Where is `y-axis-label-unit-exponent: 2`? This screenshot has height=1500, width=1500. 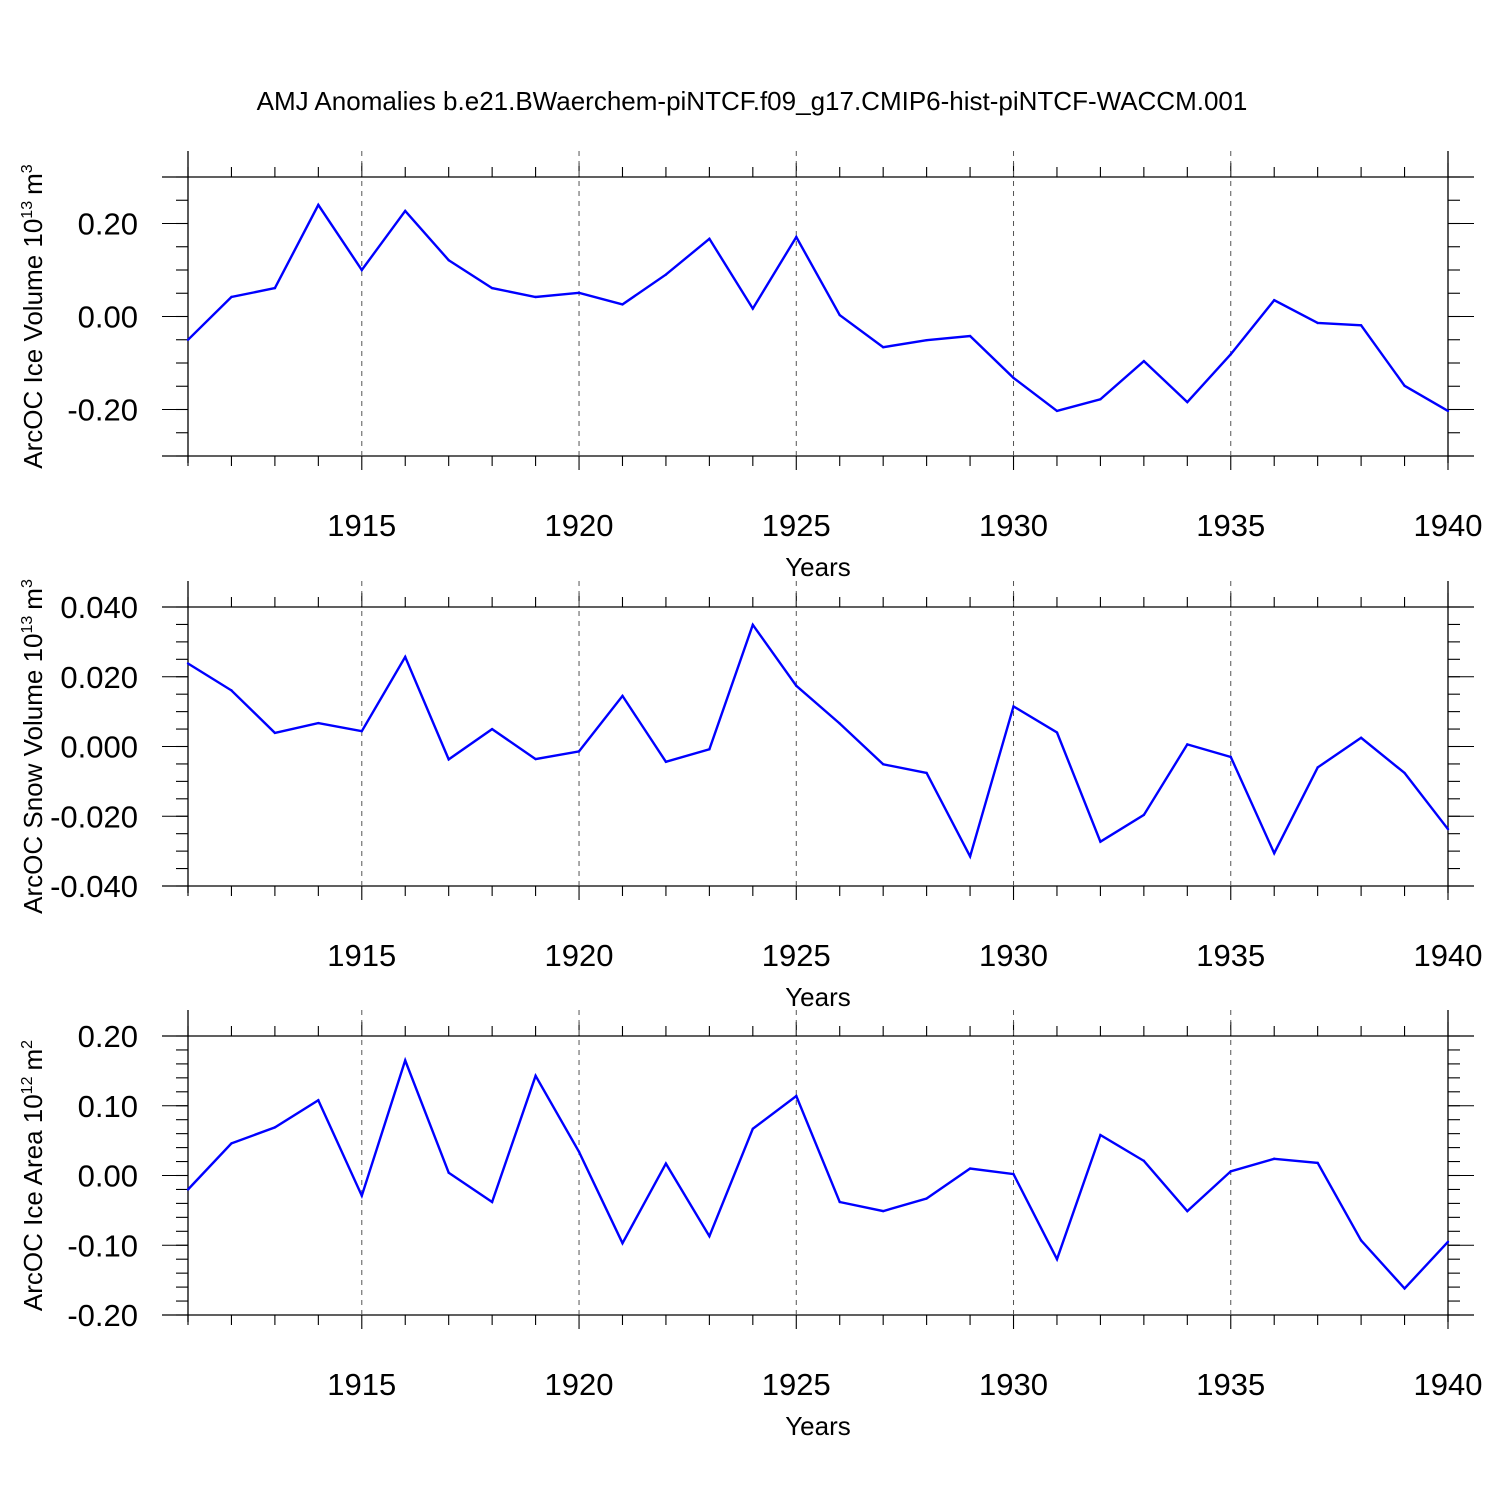
y-axis-label-unit-exponent: 2 is located at coordinates (27, 1044).